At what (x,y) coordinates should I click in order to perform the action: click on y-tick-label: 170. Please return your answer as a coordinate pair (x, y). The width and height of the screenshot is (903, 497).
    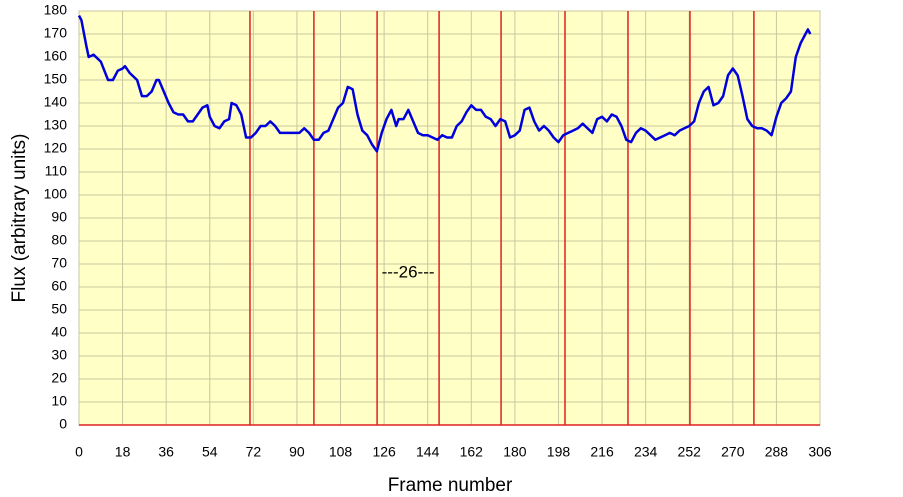
    Looking at the image, I should click on (56, 33).